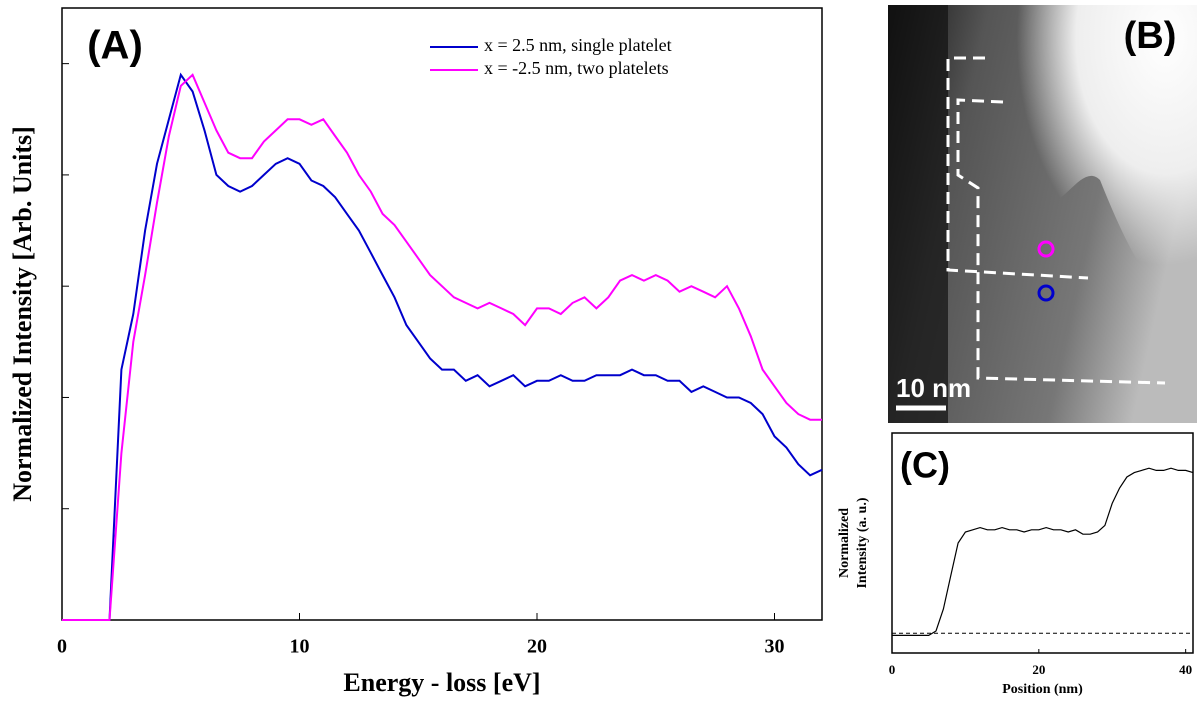 This screenshot has width=1197, height=709. I want to click on x-tick-label: 40, so click(1185, 669).